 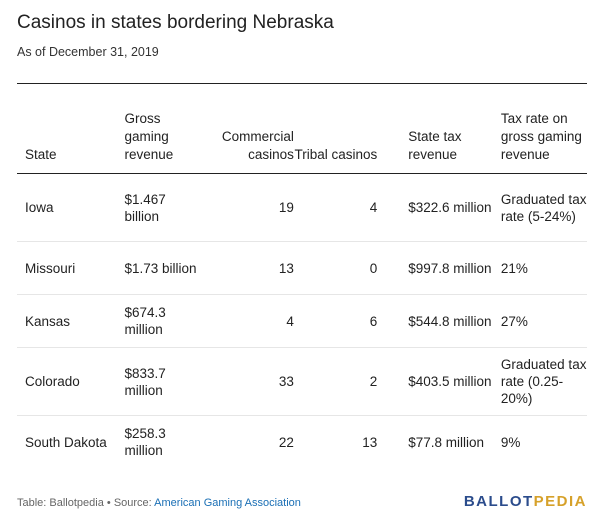 What do you see at coordinates (67, 321) in the screenshot?
I see `cell-state: Kansas` at bounding box center [67, 321].